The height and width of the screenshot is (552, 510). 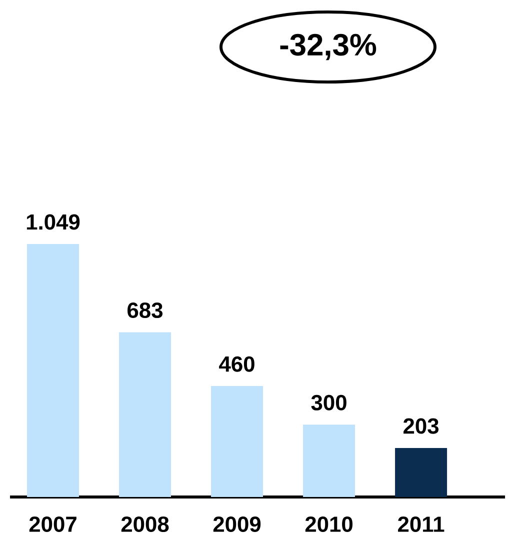 What do you see at coordinates (236, 364) in the screenshot?
I see `data-label: 460` at bounding box center [236, 364].